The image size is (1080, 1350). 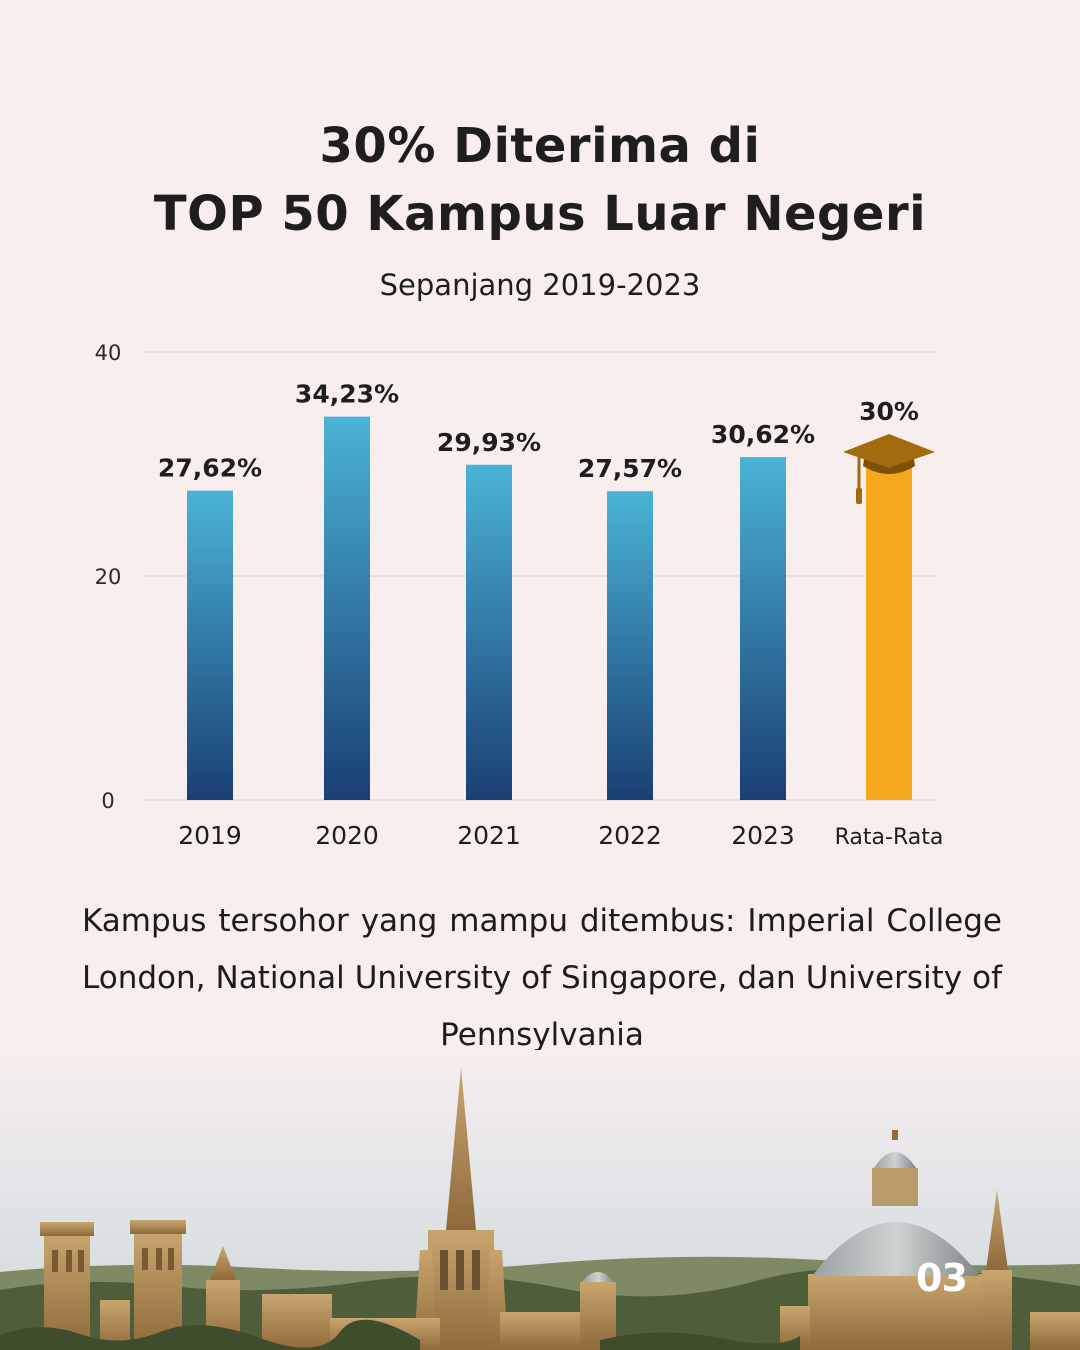 What do you see at coordinates (107, 801) in the screenshot?
I see `y-tick-label: 0` at bounding box center [107, 801].